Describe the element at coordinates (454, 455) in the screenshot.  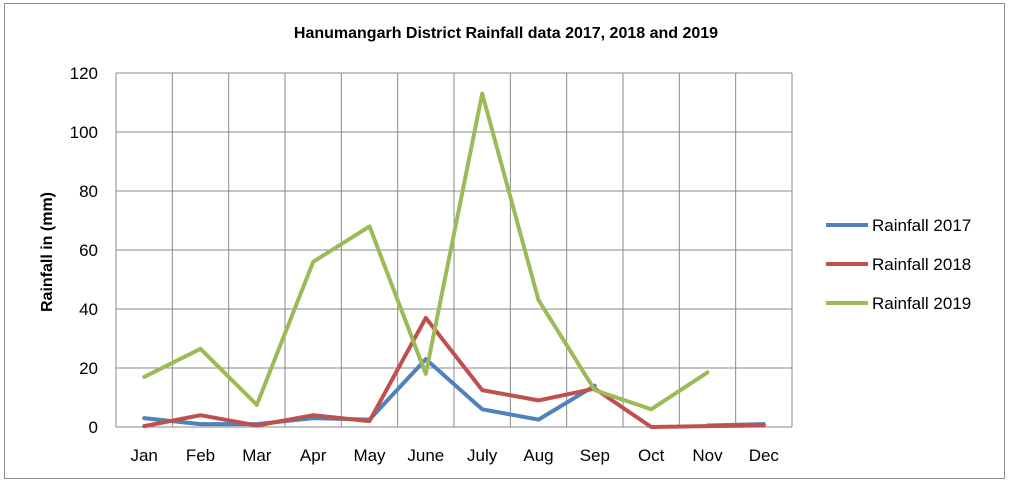
I see `x-tick-labels: Jan Feb Mar Apr May June July Aug Sep Oct Nov Dec` at that location.